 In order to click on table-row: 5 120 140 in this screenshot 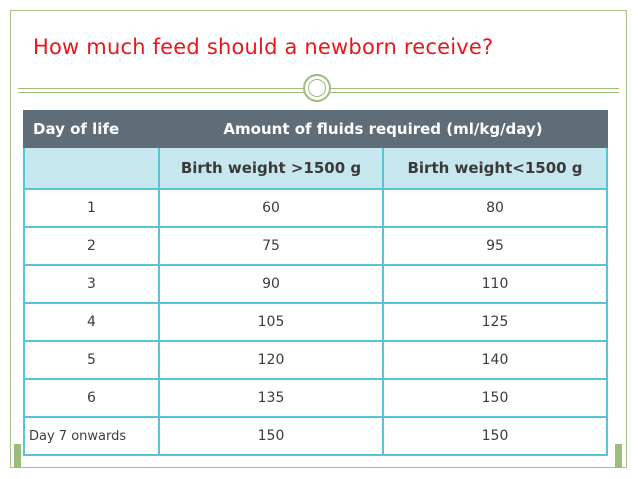, I will do `click(316, 360)`.